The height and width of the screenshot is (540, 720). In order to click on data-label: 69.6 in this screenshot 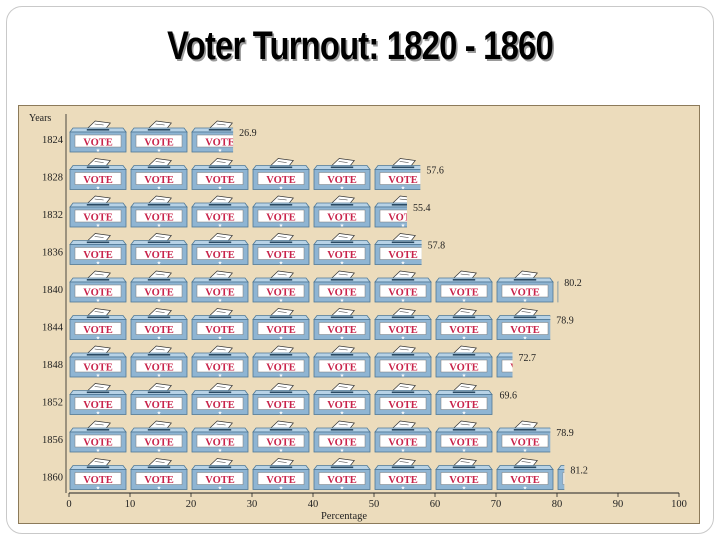, I will do `click(509, 396)`.